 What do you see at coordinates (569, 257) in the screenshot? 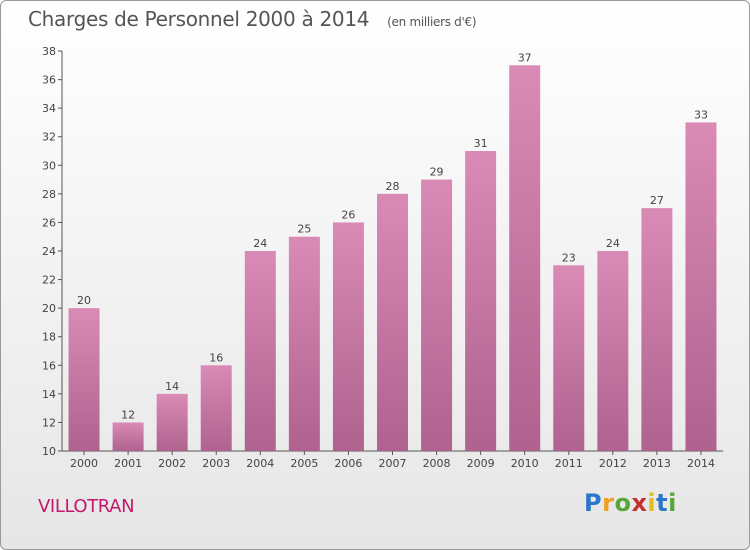
I see `value-label: 23` at bounding box center [569, 257].